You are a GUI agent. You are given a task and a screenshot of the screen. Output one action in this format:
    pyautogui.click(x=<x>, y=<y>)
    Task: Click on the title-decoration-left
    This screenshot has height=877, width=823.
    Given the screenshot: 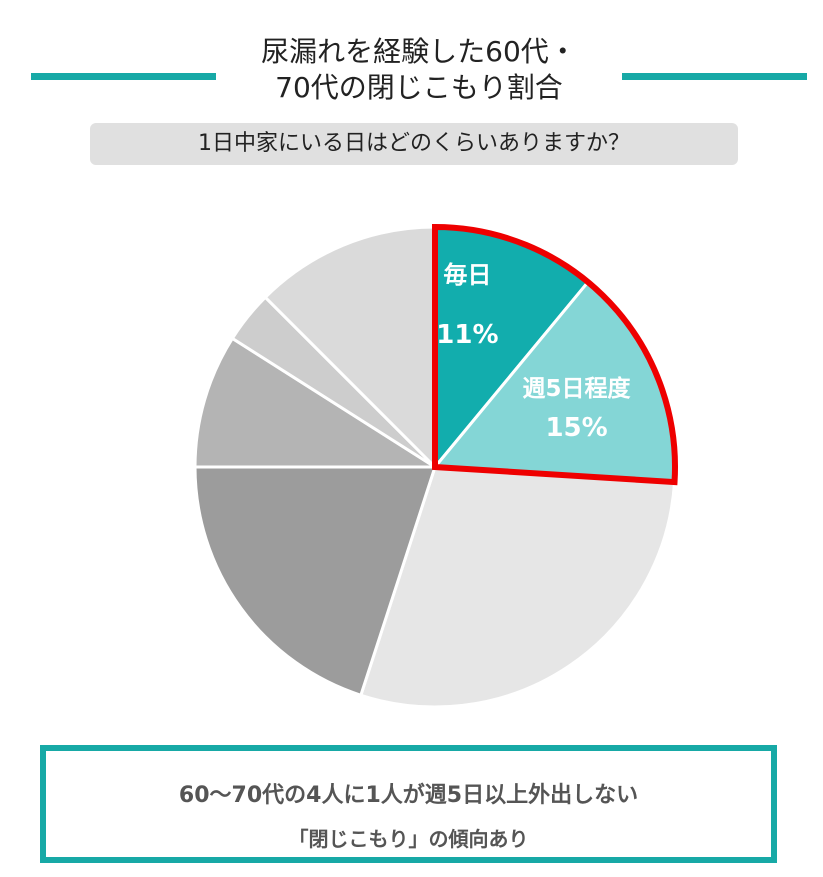 What is the action you would take?
    pyautogui.click(x=123, y=76)
    